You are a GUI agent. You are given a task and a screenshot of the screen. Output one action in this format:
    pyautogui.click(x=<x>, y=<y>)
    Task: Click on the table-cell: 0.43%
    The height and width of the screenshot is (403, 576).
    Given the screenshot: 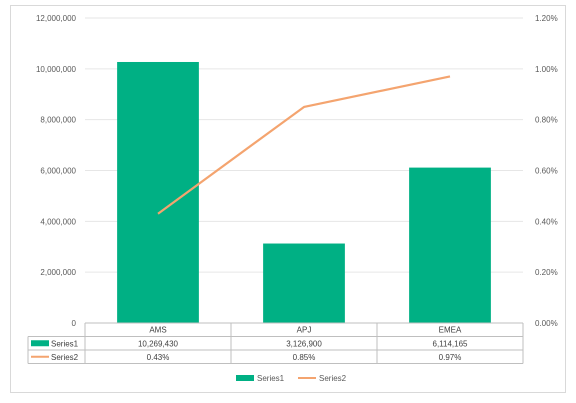 What is the action you would take?
    pyautogui.click(x=158, y=357)
    